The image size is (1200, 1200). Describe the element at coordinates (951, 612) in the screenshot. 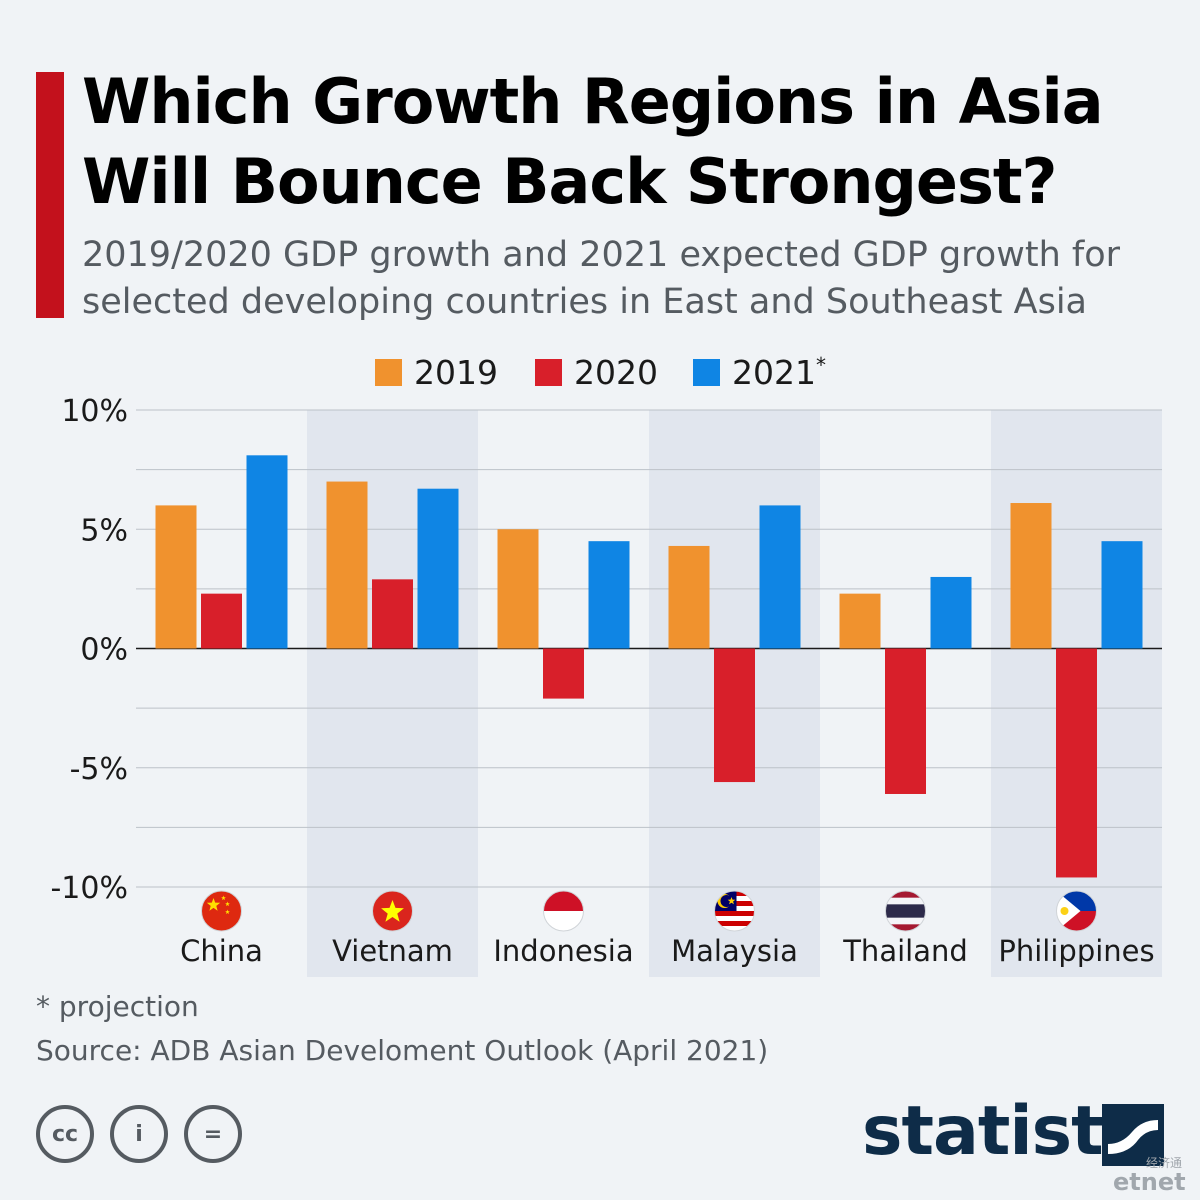

I see `bar-thailand-2021` at that location.